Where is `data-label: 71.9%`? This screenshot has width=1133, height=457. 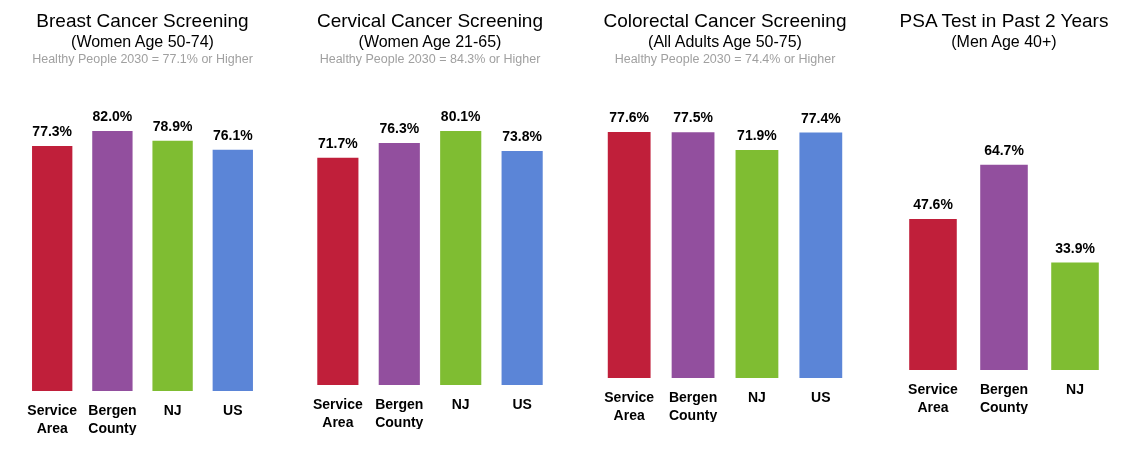 data-label: 71.9% is located at coordinates (757, 135).